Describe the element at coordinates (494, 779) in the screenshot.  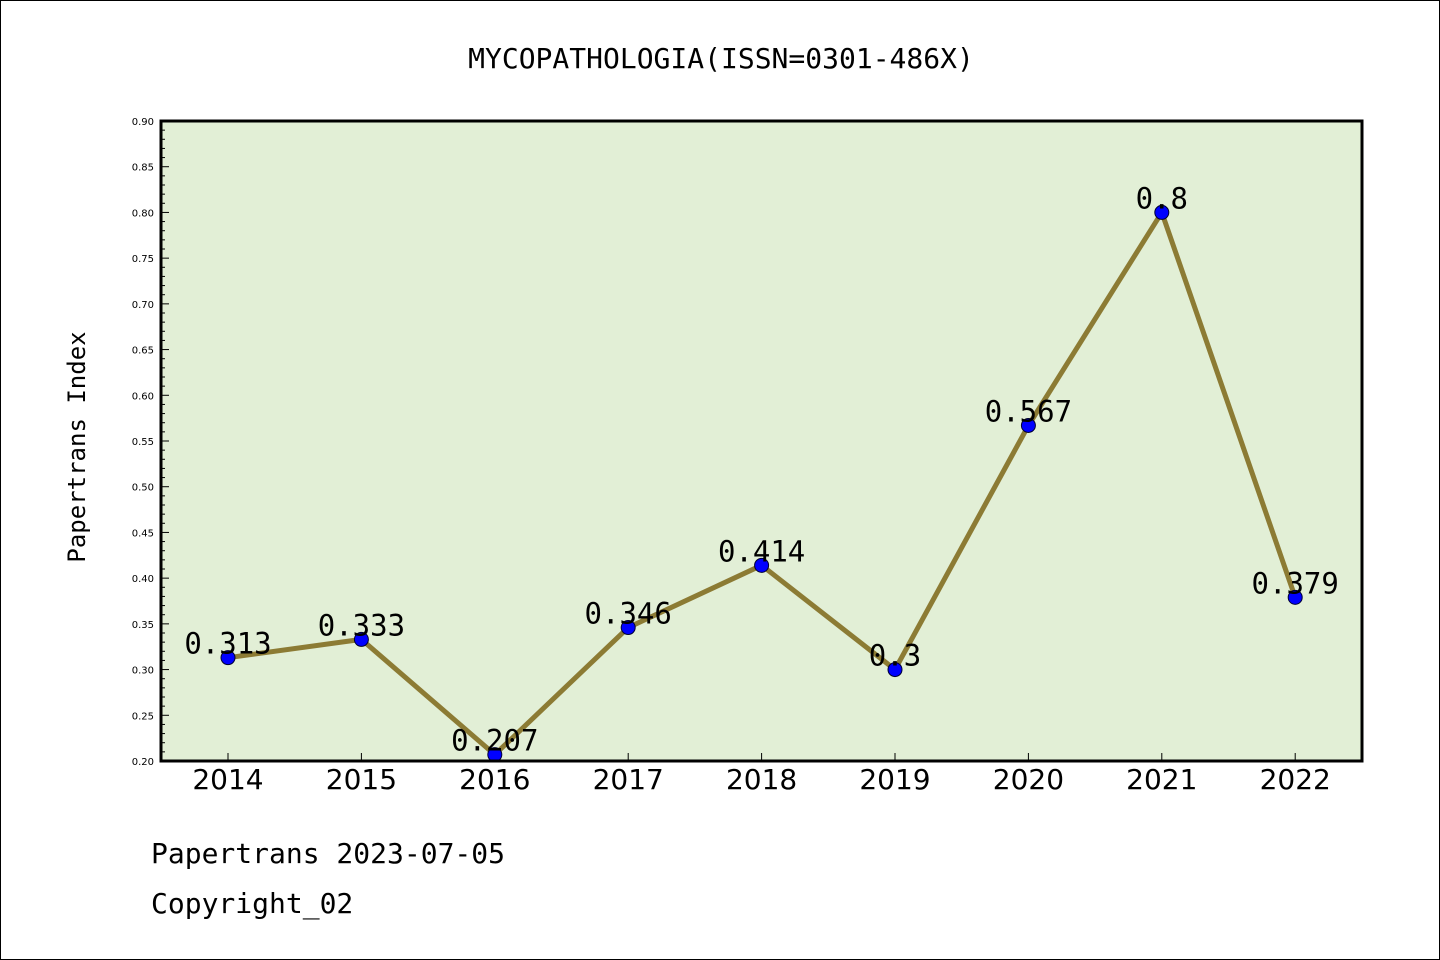
I see `x-tick-label: 2016` at that location.